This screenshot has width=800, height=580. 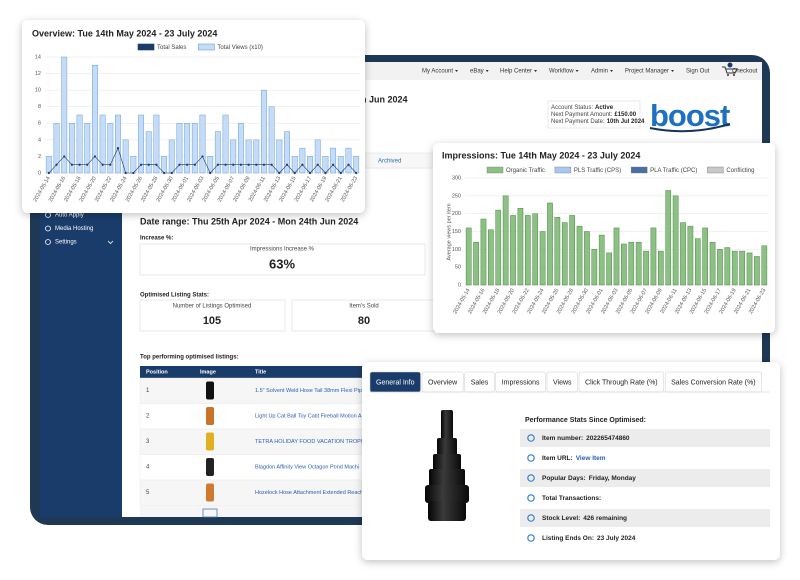 I want to click on tab-label: Sales, so click(x=480, y=382).